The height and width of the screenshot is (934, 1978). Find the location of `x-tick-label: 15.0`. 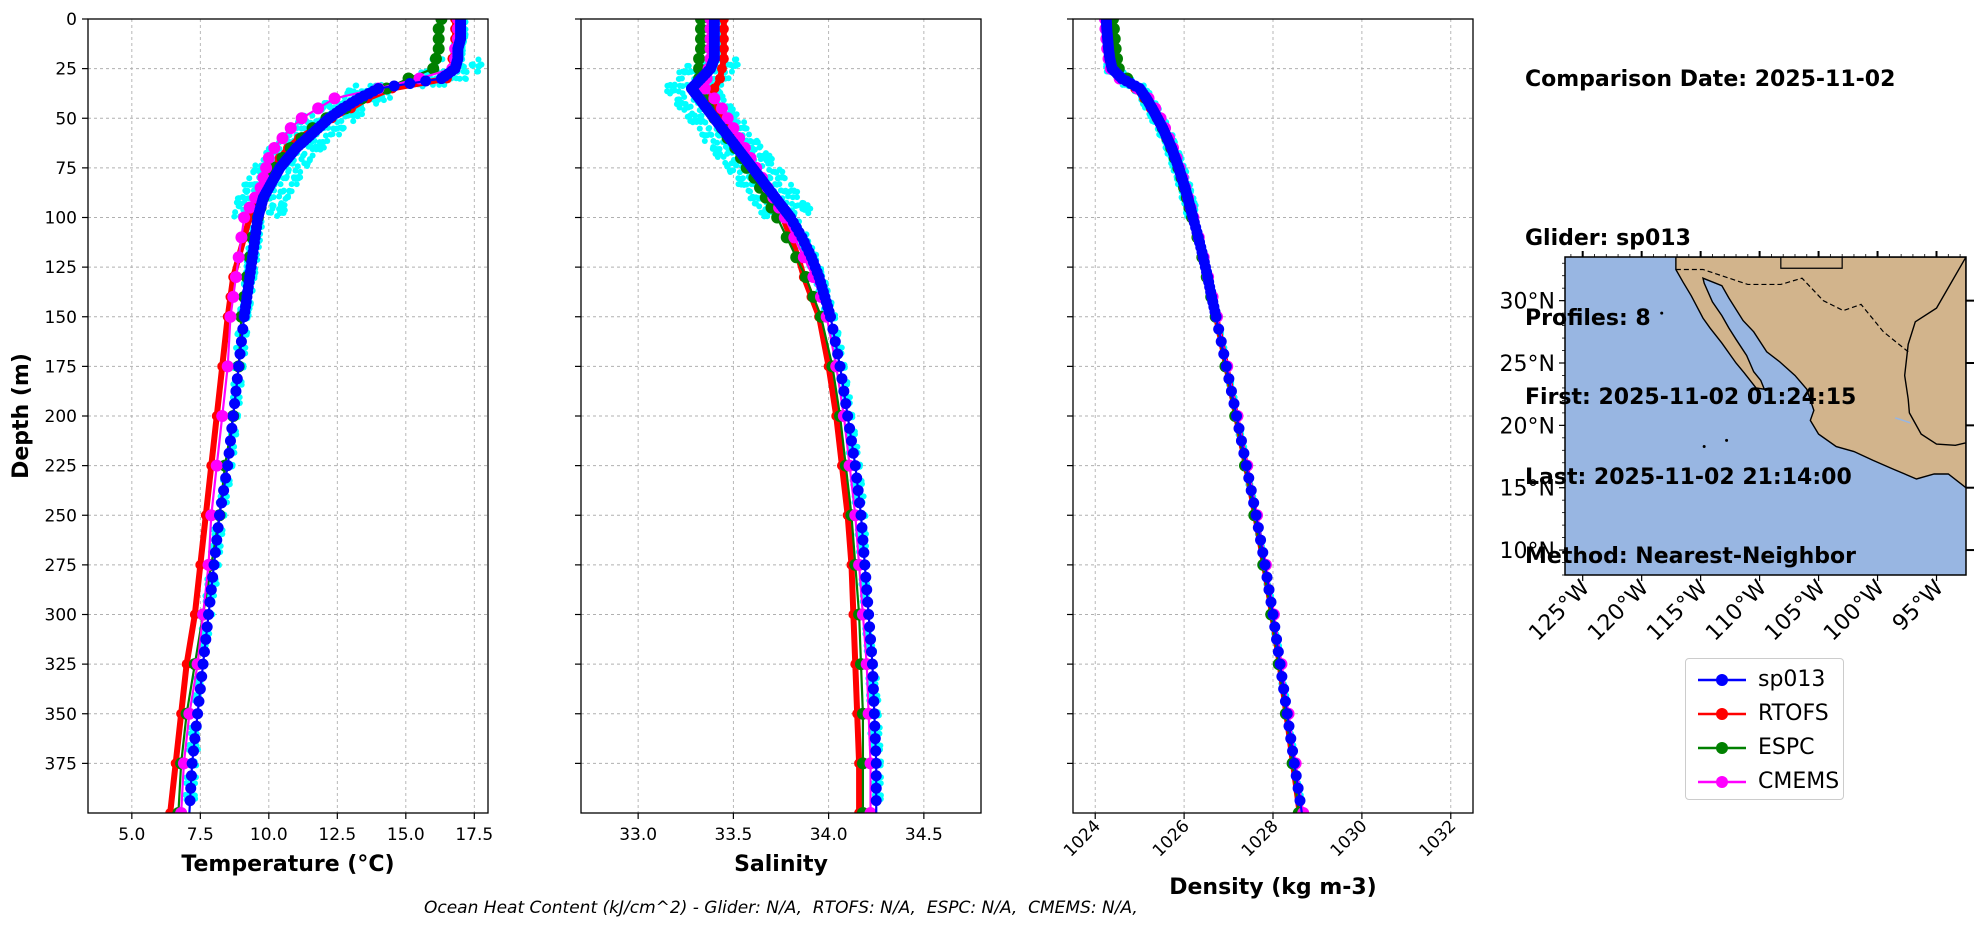

x-tick-label: 15.0 is located at coordinates (406, 835).